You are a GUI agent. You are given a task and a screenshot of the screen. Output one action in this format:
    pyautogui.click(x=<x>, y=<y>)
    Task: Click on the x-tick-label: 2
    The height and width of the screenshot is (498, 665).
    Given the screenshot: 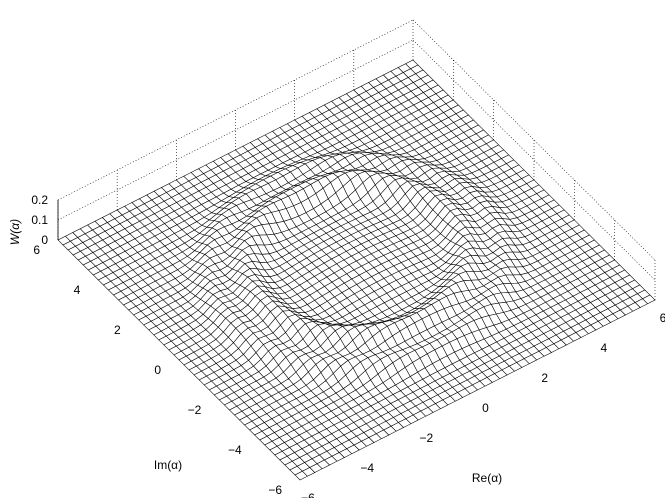 What is the action you would take?
    pyautogui.click(x=544, y=378)
    